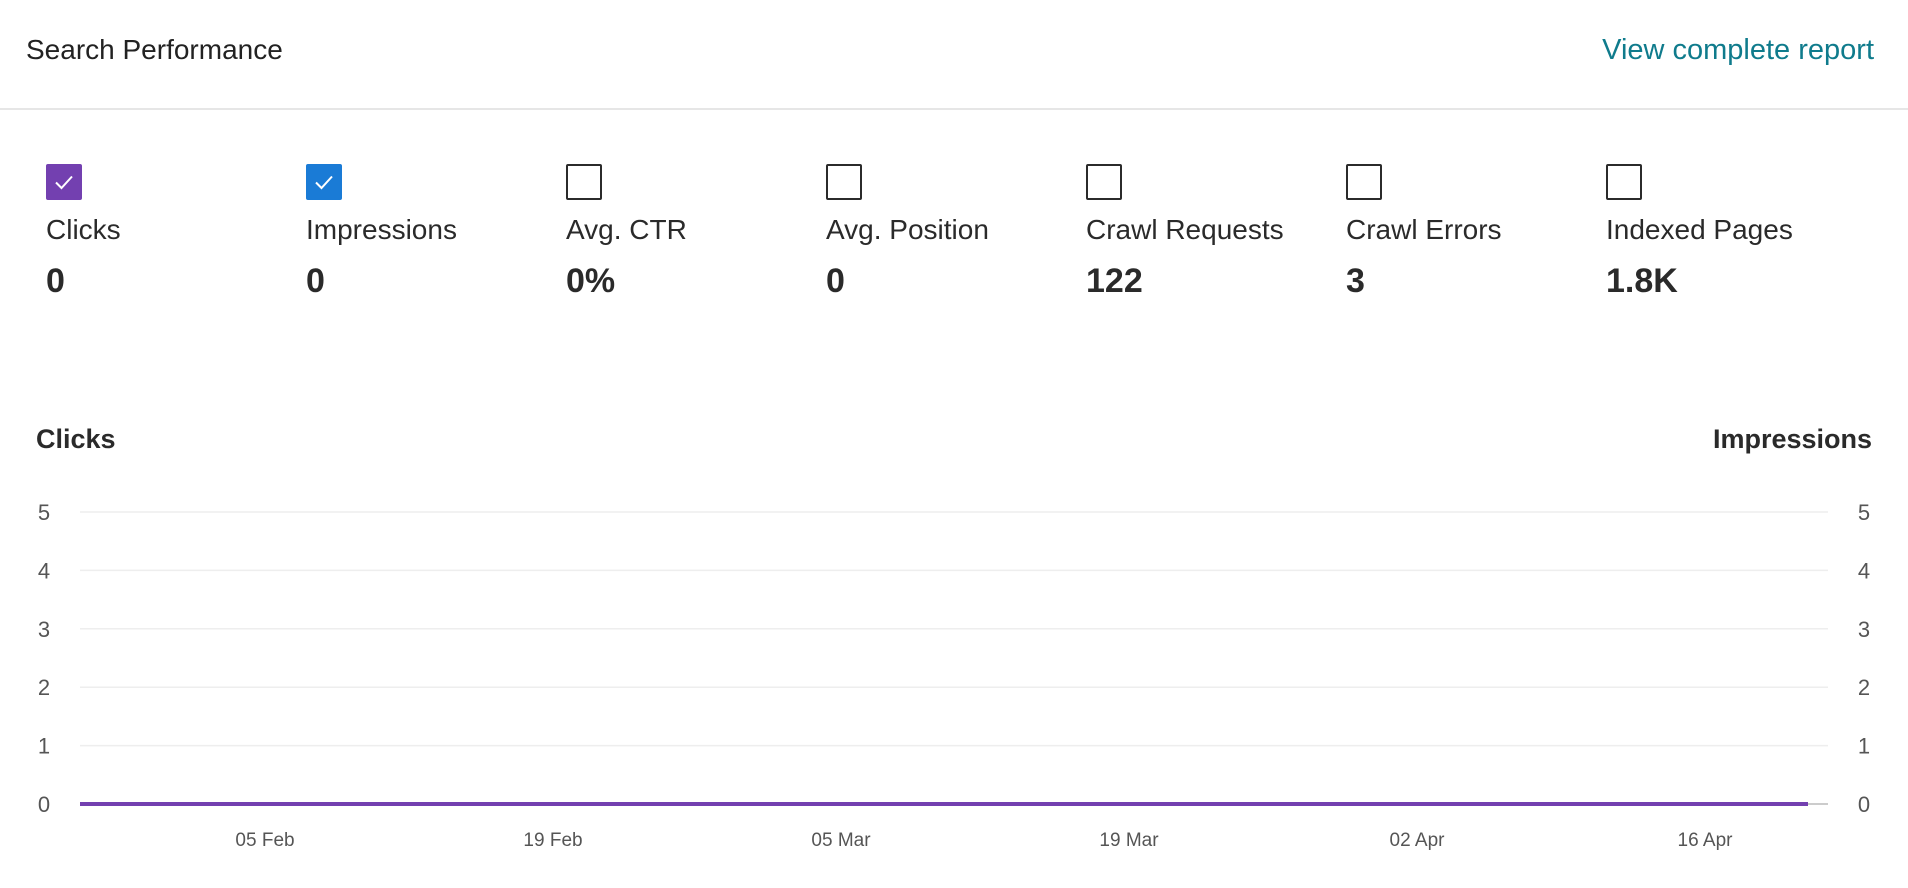 The height and width of the screenshot is (888, 1908). What do you see at coordinates (1104, 182) in the screenshot?
I see `crawl-requests-checkbox` at bounding box center [1104, 182].